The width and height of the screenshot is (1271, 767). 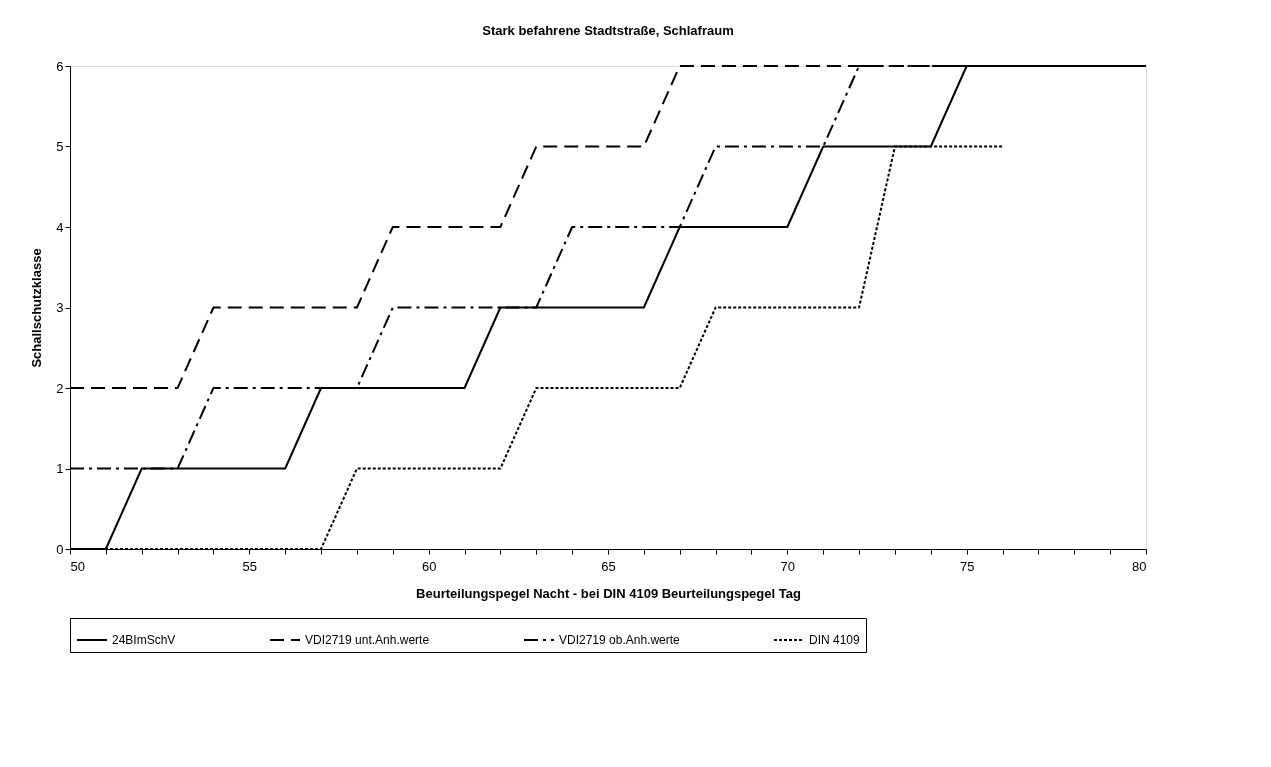 What do you see at coordinates (60, 146) in the screenshot?
I see `y-tick-label: 5` at bounding box center [60, 146].